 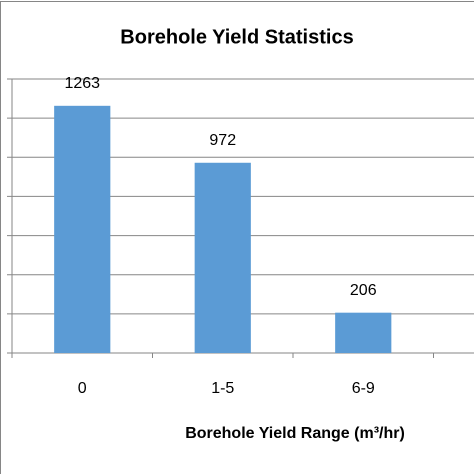 What do you see at coordinates (363, 290) in the screenshot?
I see `value-label: 206` at bounding box center [363, 290].